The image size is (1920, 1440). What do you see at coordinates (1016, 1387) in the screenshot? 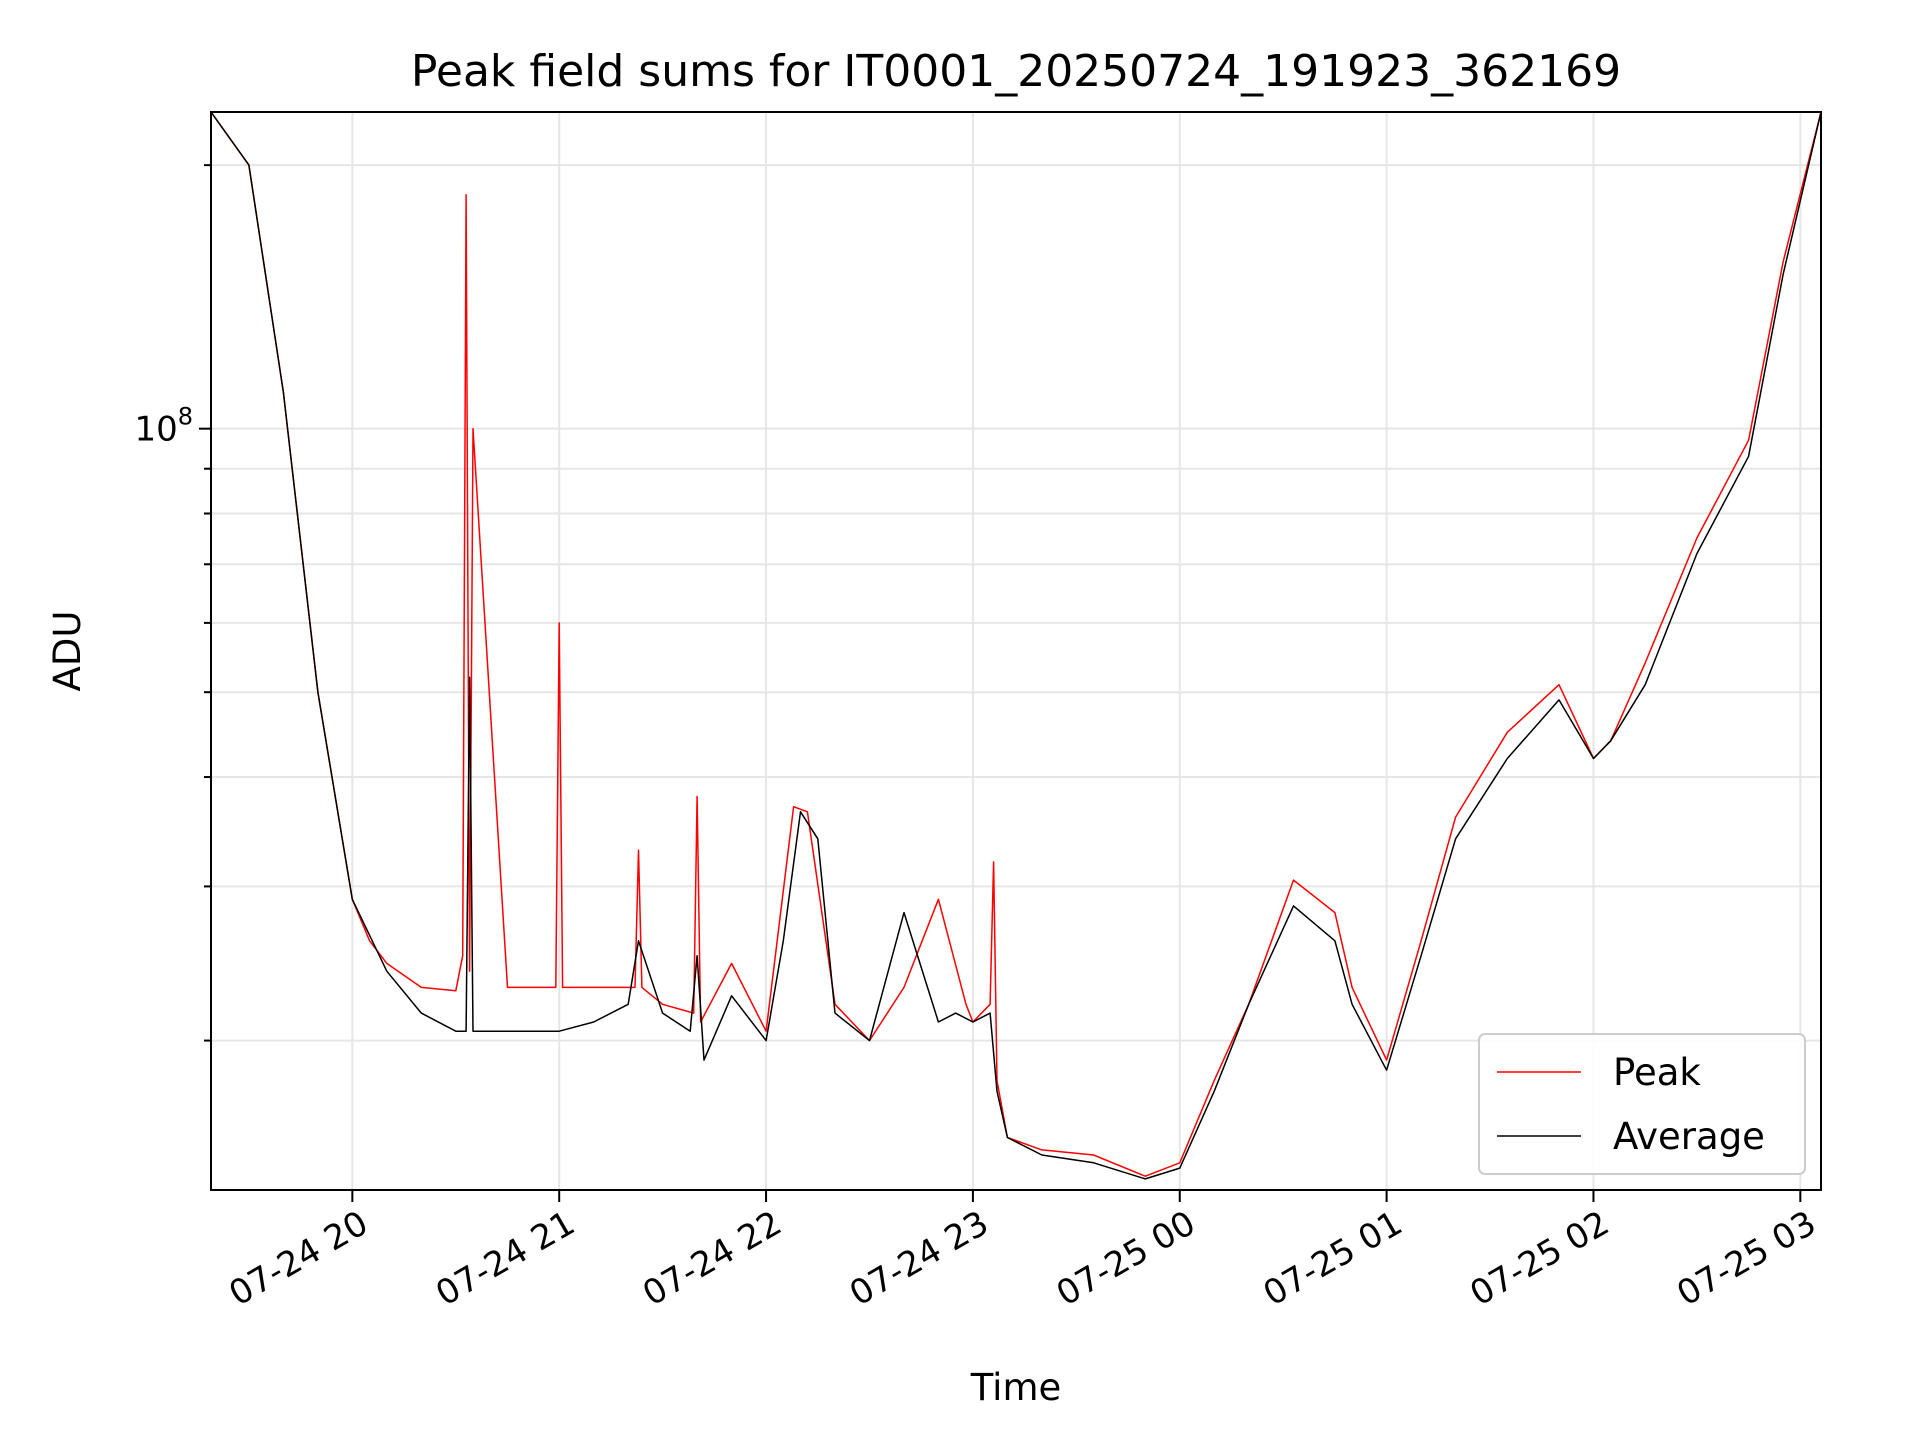
I see `x-axis-label: Time` at bounding box center [1016, 1387].